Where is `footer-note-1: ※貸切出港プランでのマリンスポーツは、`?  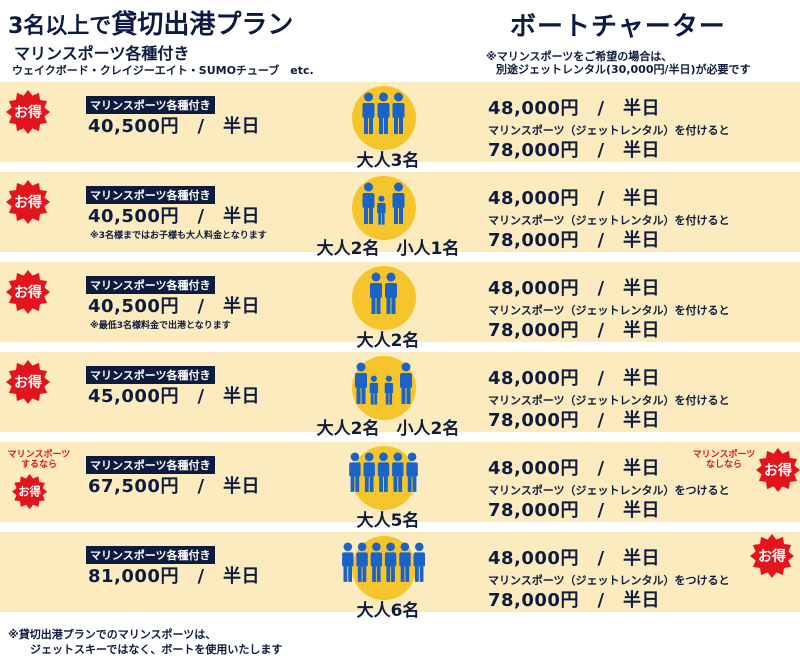 footer-note-1: ※貸切出港プランでのマリンスポーツは、 is located at coordinates (112, 634).